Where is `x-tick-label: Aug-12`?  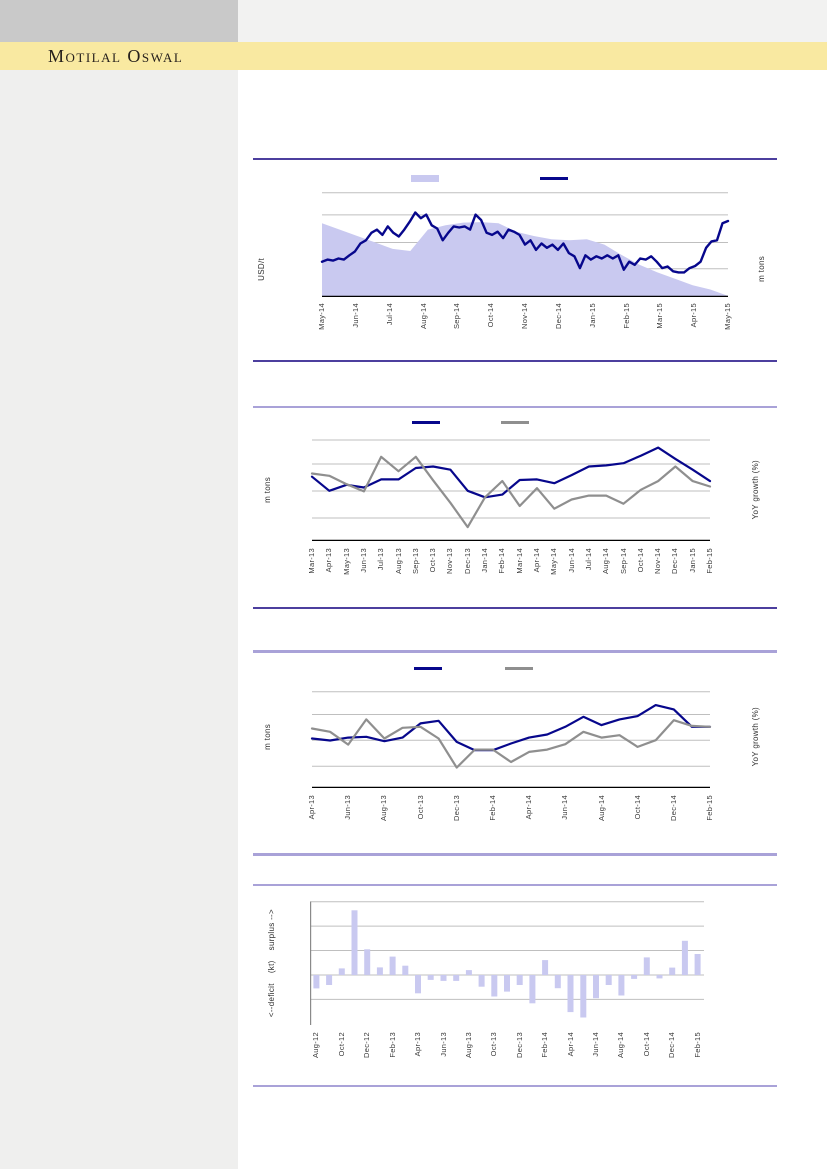 x-tick-label: Aug-12 is located at coordinates (316, 1045).